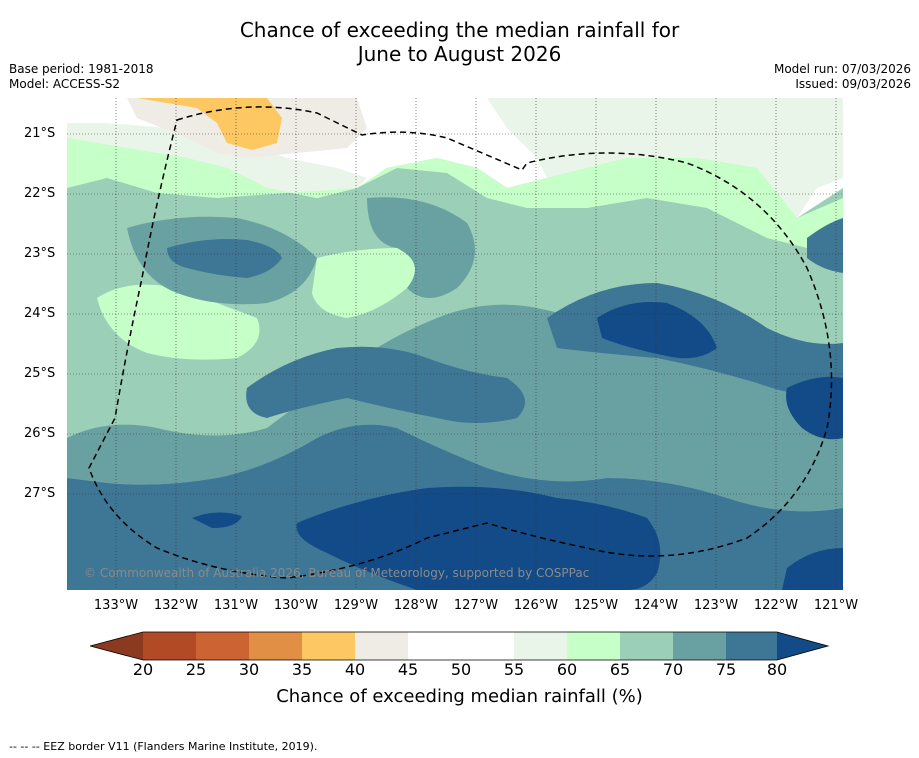  I want to click on lon-label-126: 126°W, so click(536, 605).